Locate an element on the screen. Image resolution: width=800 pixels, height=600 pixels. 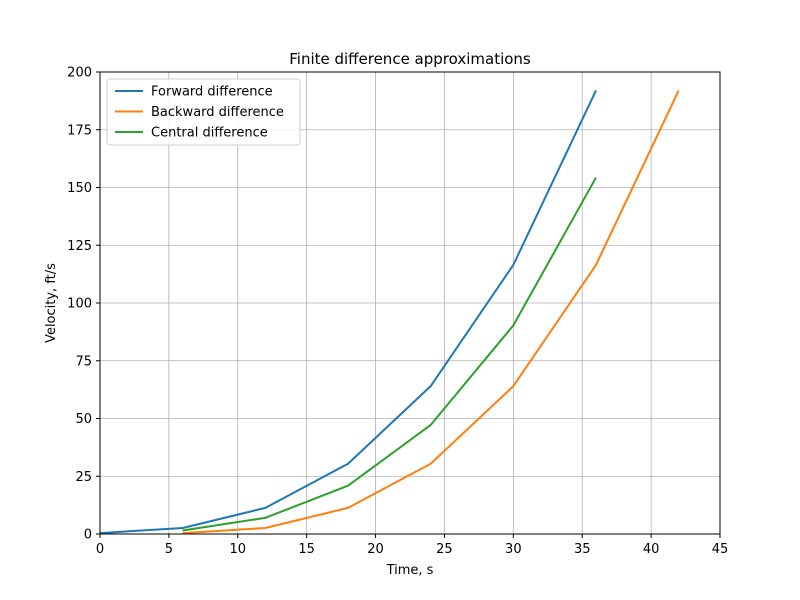
y-axis-ticks: 0 25 50 75 100 125 150 175 200 is located at coordinates (83, 304).